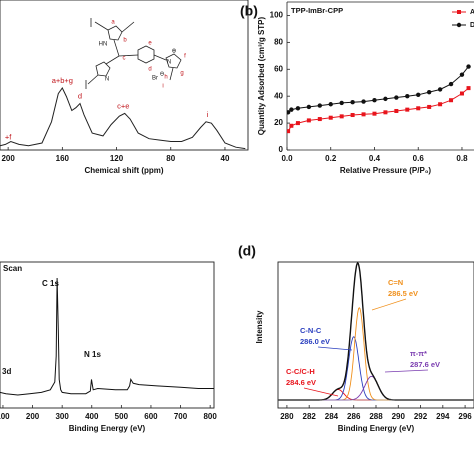 The image size is (474, 474). Describe the element at coordinates (472, 25) in the screenshot. I see `legend-label: Desorption` at that location.